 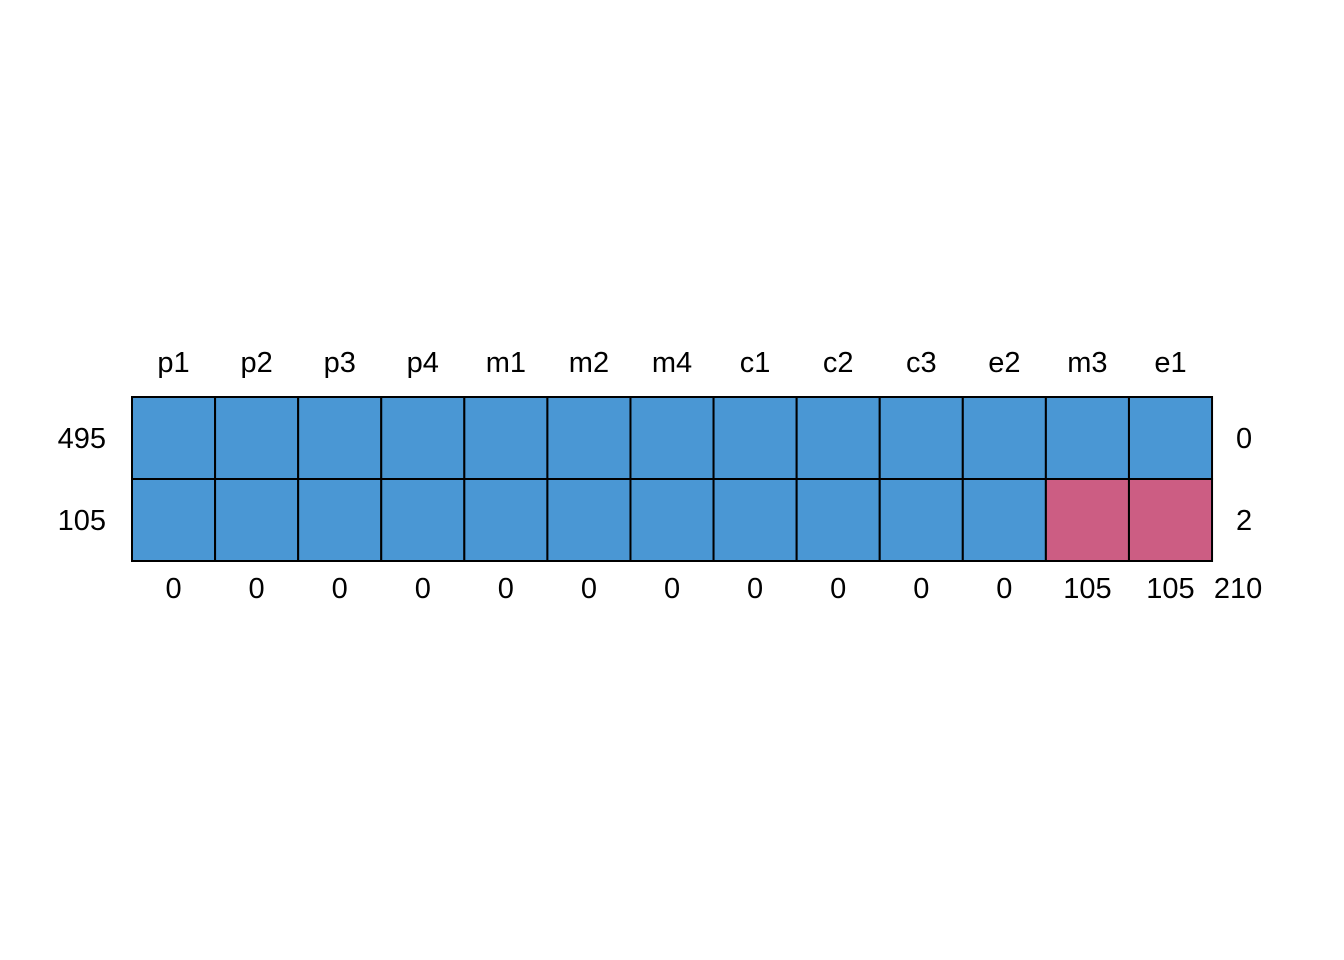 What do you see at coordinates (423, 520) in the screenshot?
I see `cell-p4-row2` at bounding box center [423, 520].